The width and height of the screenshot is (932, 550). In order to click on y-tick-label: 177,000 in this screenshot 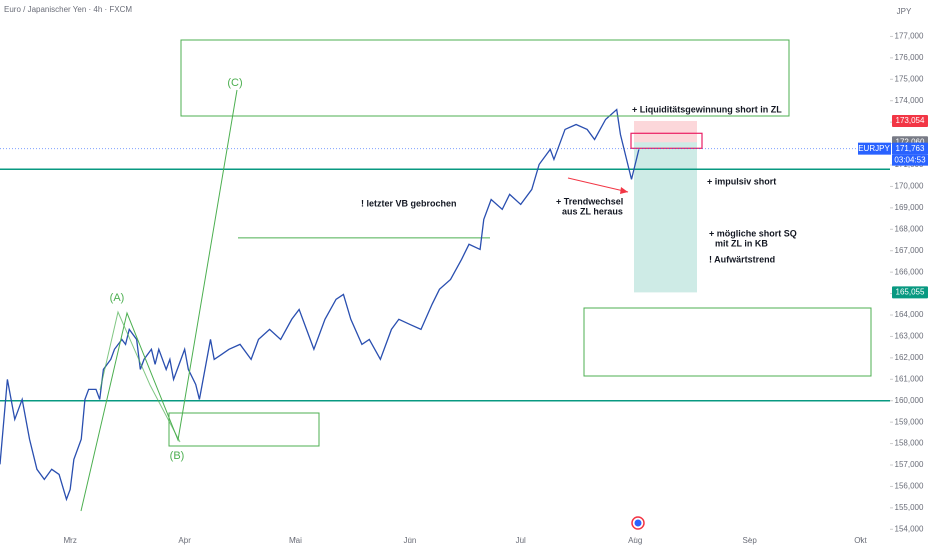, I will do `click(909, 36)`.